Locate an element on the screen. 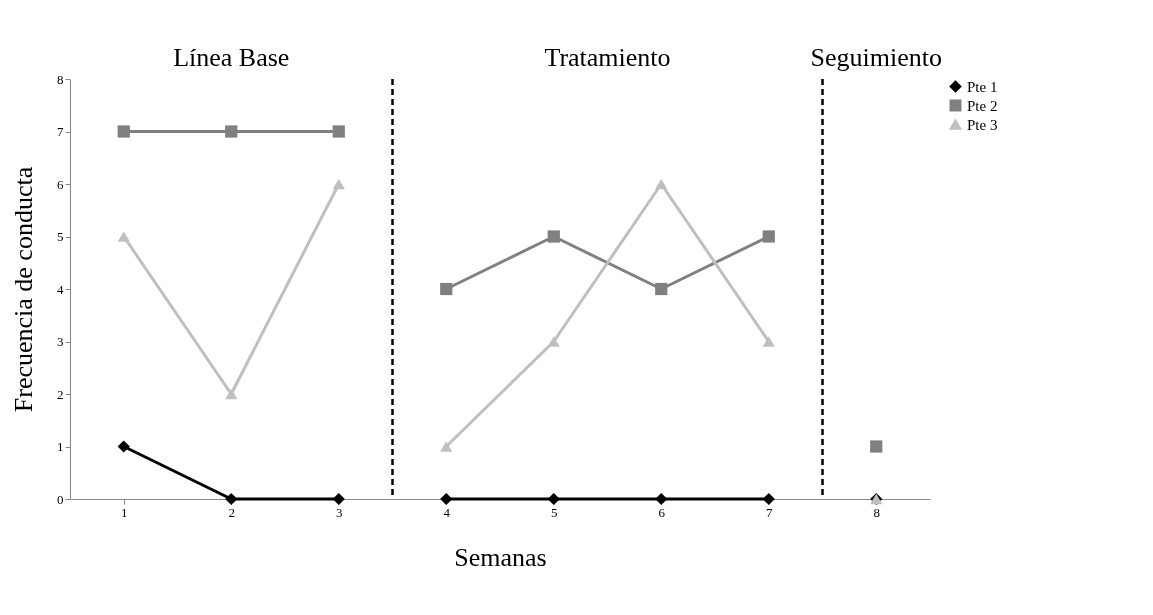 The height and width of the screenshot is (615, 1153). x-tick-label: 4 is located at coordinates (447, 512).